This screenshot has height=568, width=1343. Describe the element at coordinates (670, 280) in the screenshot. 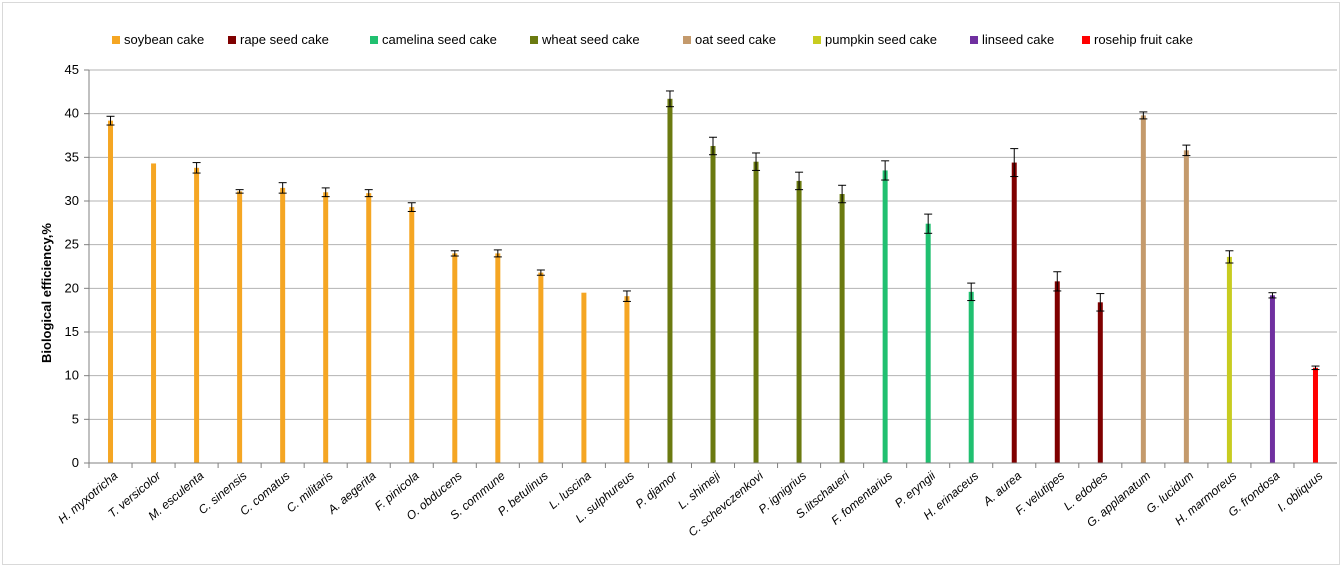

I see `bar-p-djamor` at that location.